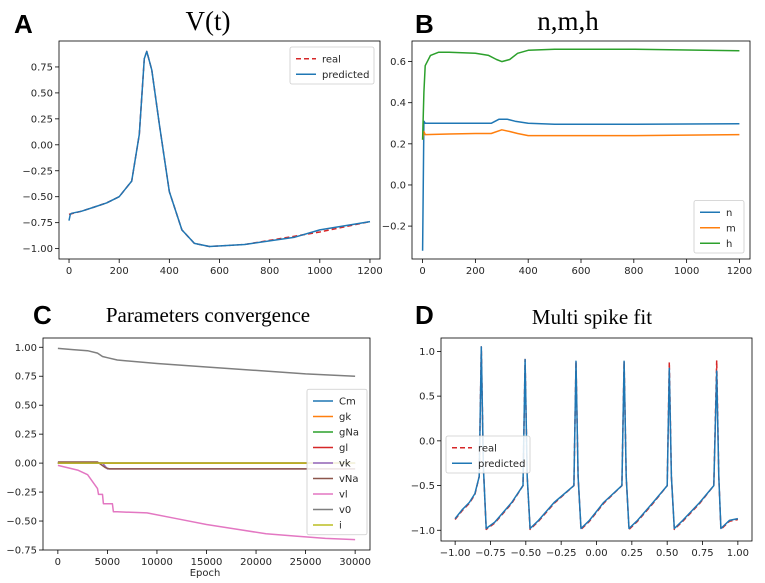 The width and height of the screenshot is (765, 583). Describe the element at coordinates (490, 553) in the screenshot. I see `x-tick-label: −0.75` at that location.